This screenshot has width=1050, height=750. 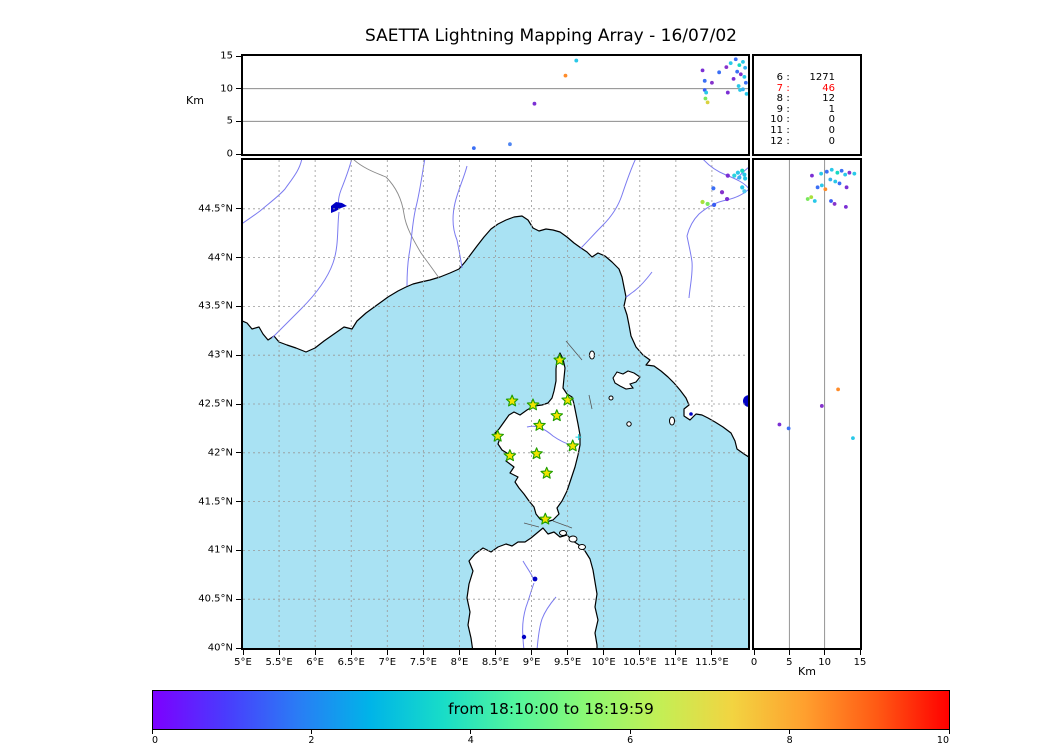 What do you see at coordinates (220, 550) in the screenshot?
I see `map-ytick-label: 41°N` at bounding box center [220, 550].